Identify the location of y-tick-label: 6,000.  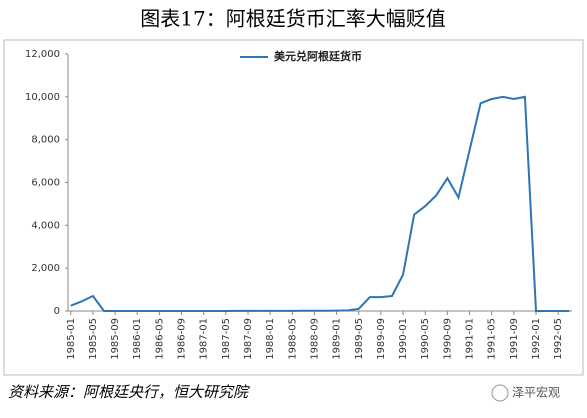
(45, 183).